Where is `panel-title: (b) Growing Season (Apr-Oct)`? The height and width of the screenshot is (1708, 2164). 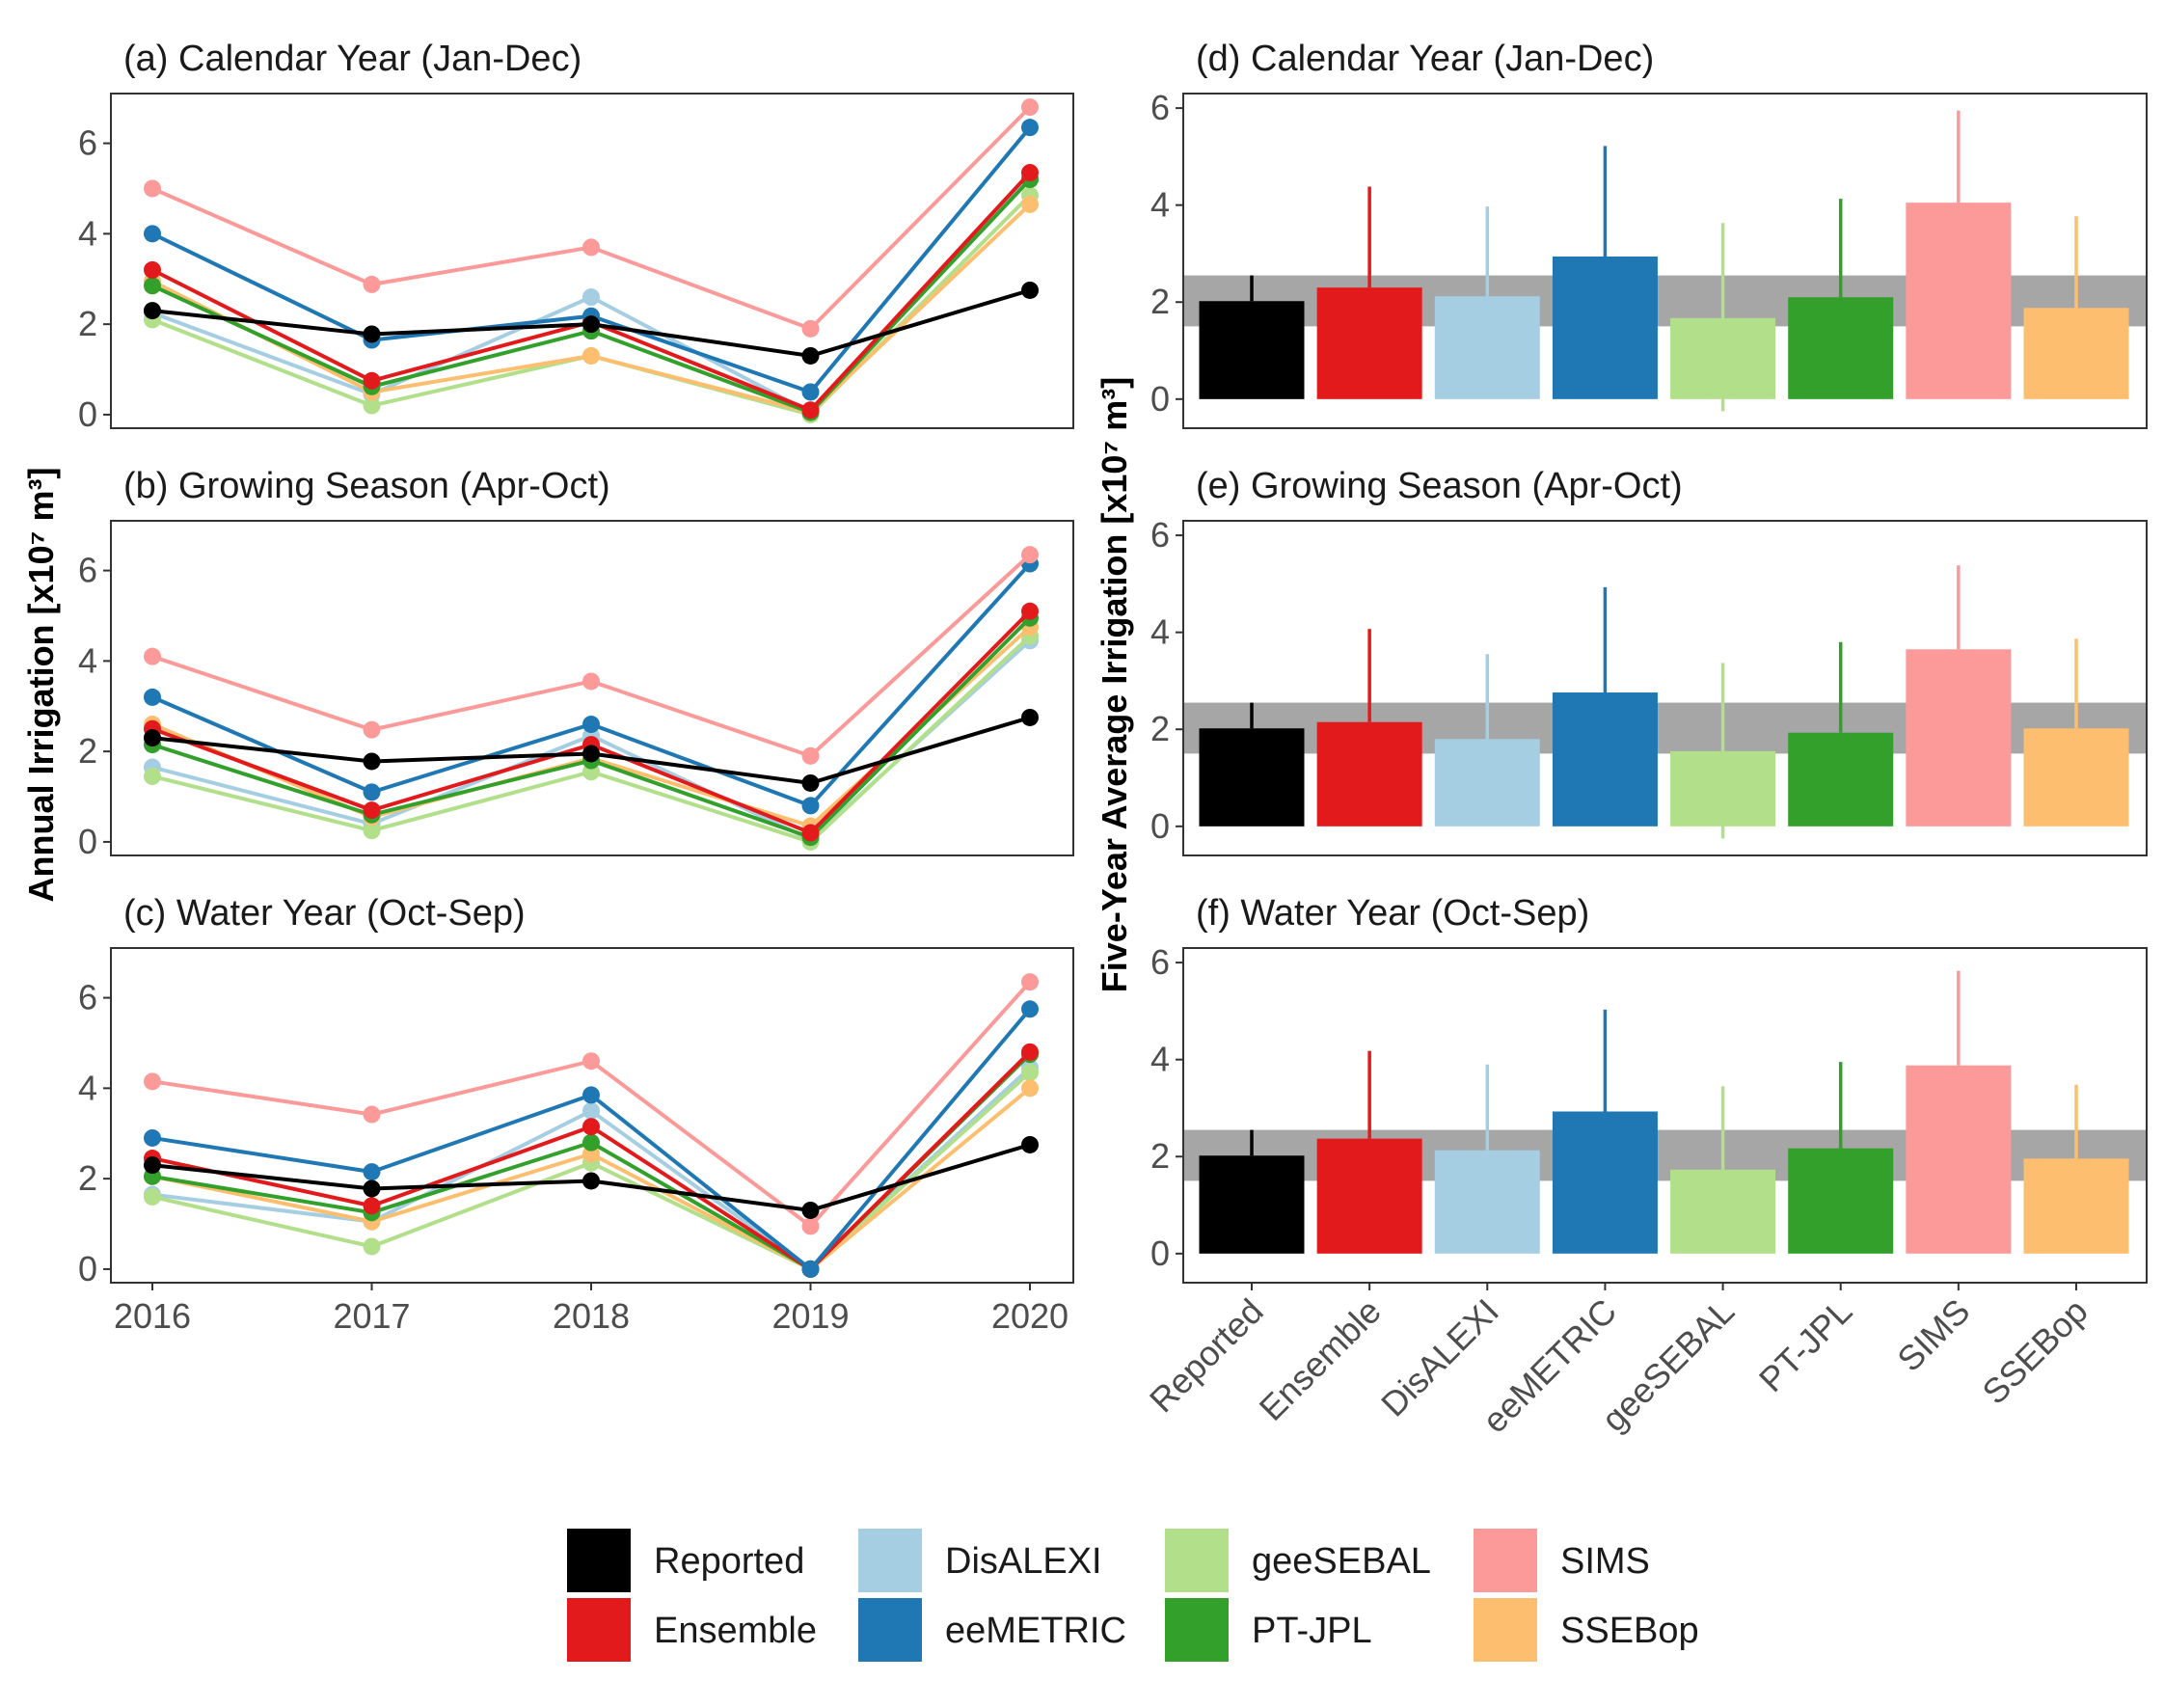
panel-title: (b) Growing Season (Apr-Oct) is located at coordinates (366, 486).